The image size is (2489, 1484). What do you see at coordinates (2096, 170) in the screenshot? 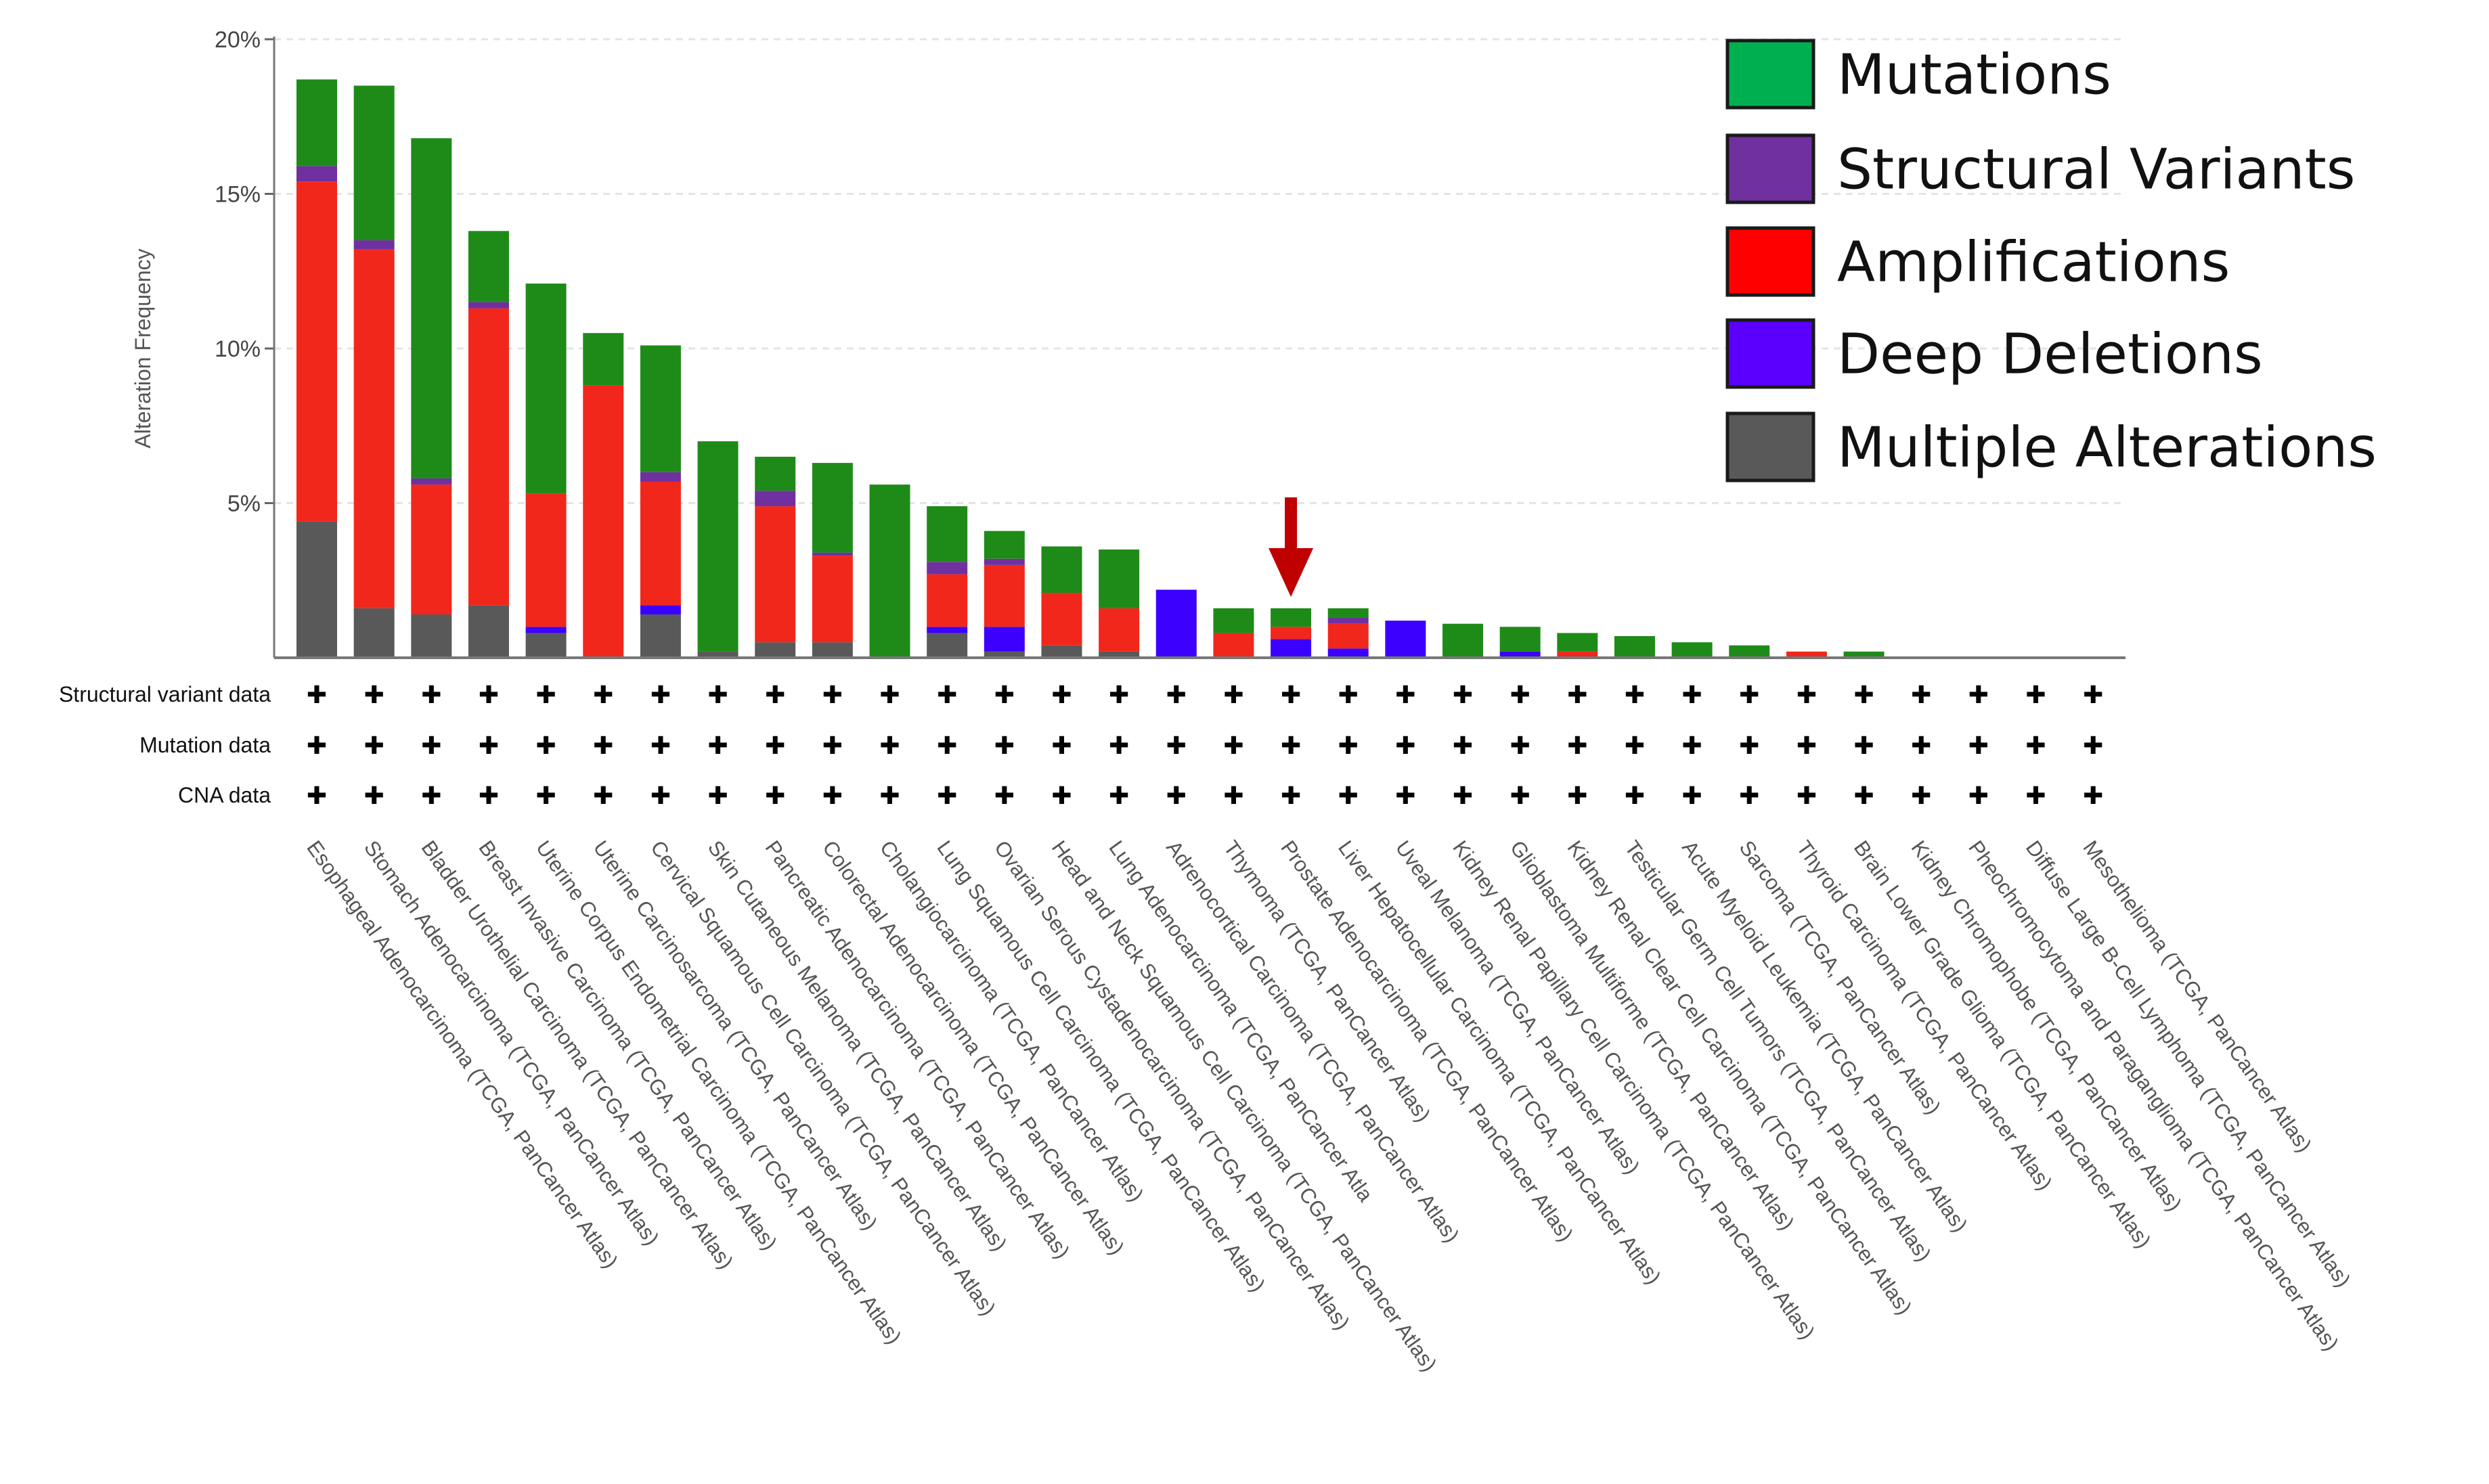
I see `legend-label-structural-variants: Structural Variants` at bounding box center [2096, 170].